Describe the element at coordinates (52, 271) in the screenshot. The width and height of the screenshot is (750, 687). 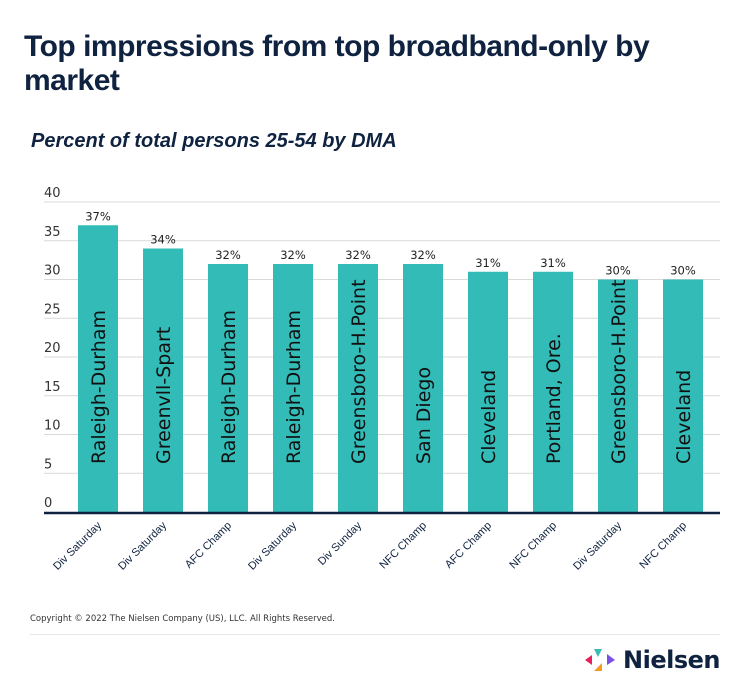
I see `y-tick-label: 30` at that location.